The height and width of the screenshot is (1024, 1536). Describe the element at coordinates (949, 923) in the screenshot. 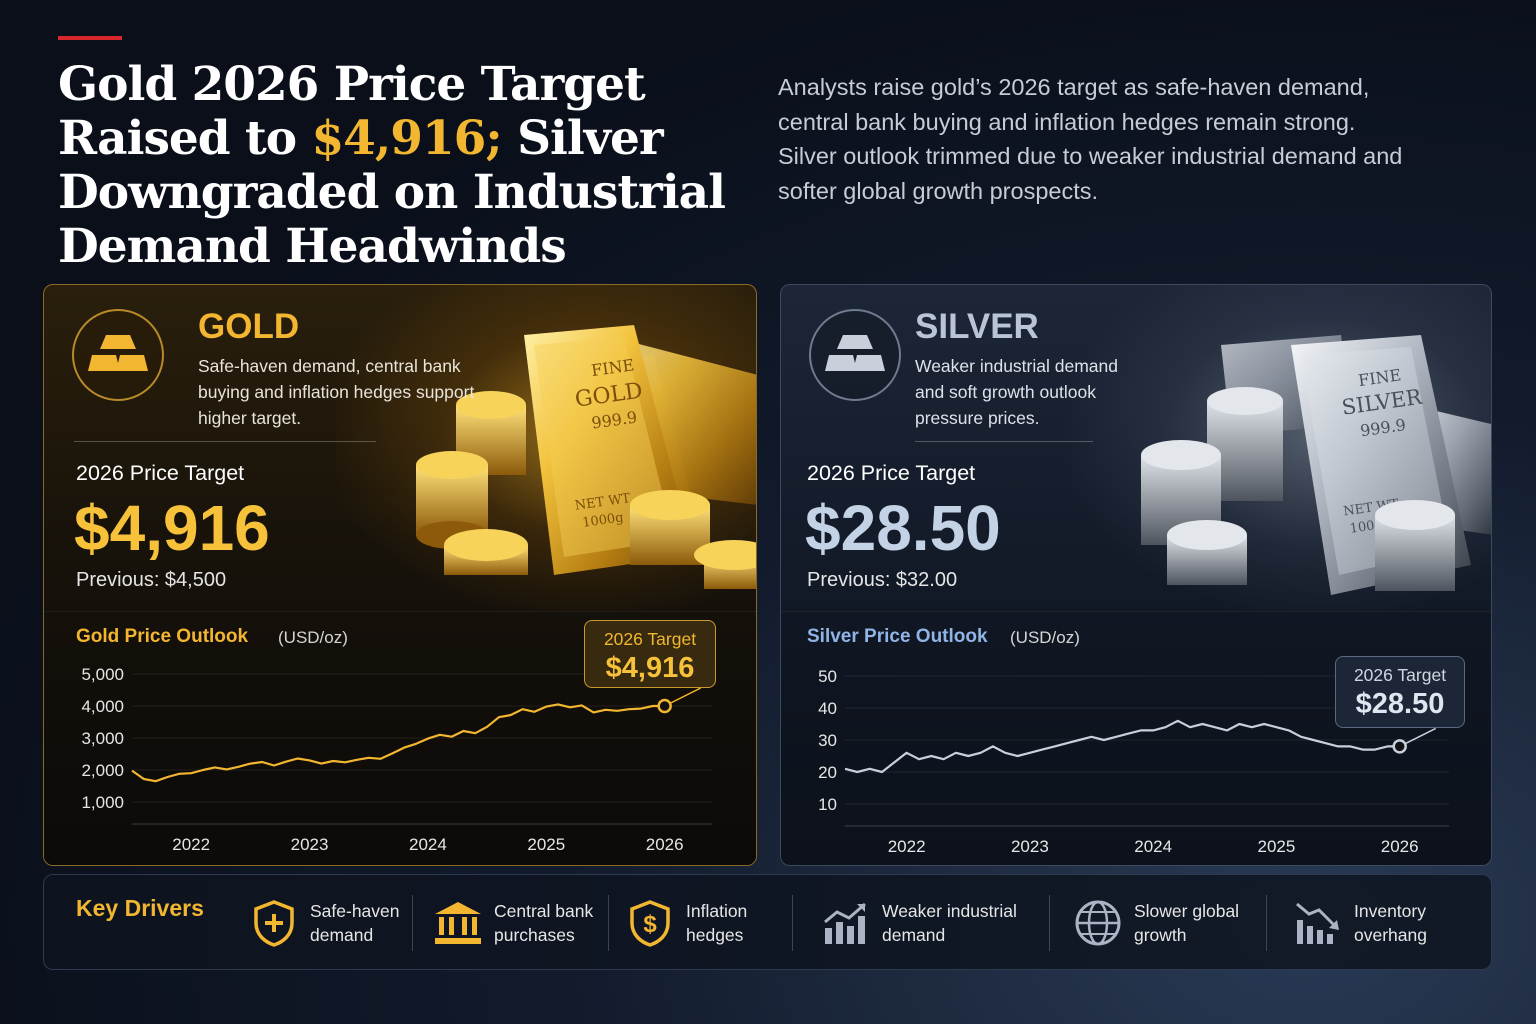

I see `driver-label: Weaker industrial demand` at that location.